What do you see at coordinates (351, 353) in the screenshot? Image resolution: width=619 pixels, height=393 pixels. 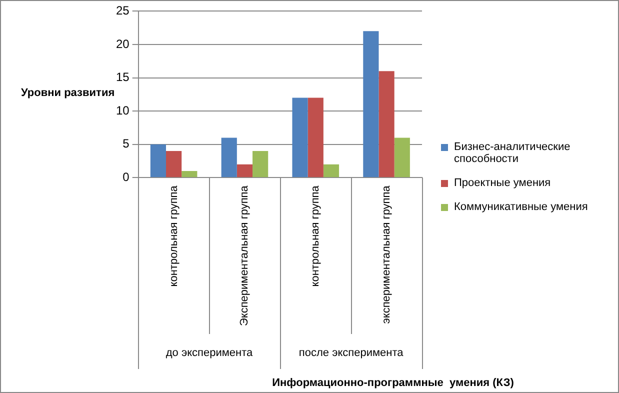 I see `text: после эксперимента` at bounding box center [351, 353].